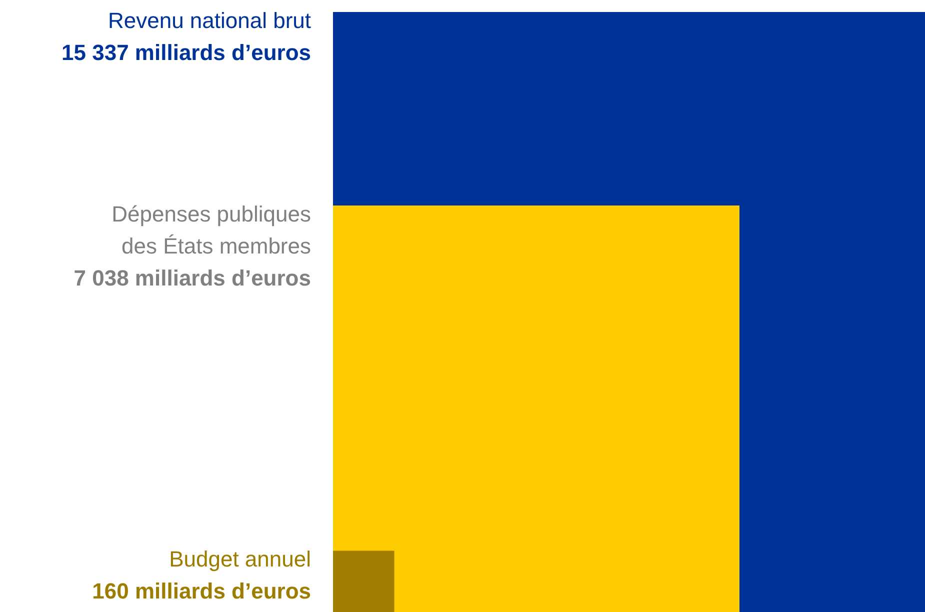  What do you see at coordinates (240, 559) in the screenshot?
I see `category-label: Budget annuel` at bounding box center [240, 559].